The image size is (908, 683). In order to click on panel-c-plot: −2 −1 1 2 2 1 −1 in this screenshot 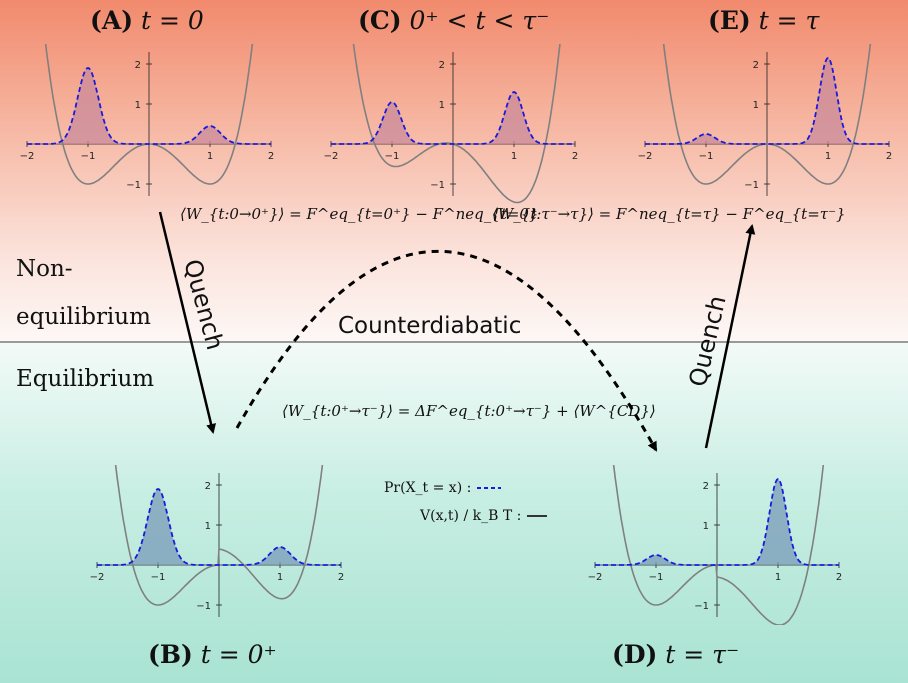, I will do `click(451, 124)`.